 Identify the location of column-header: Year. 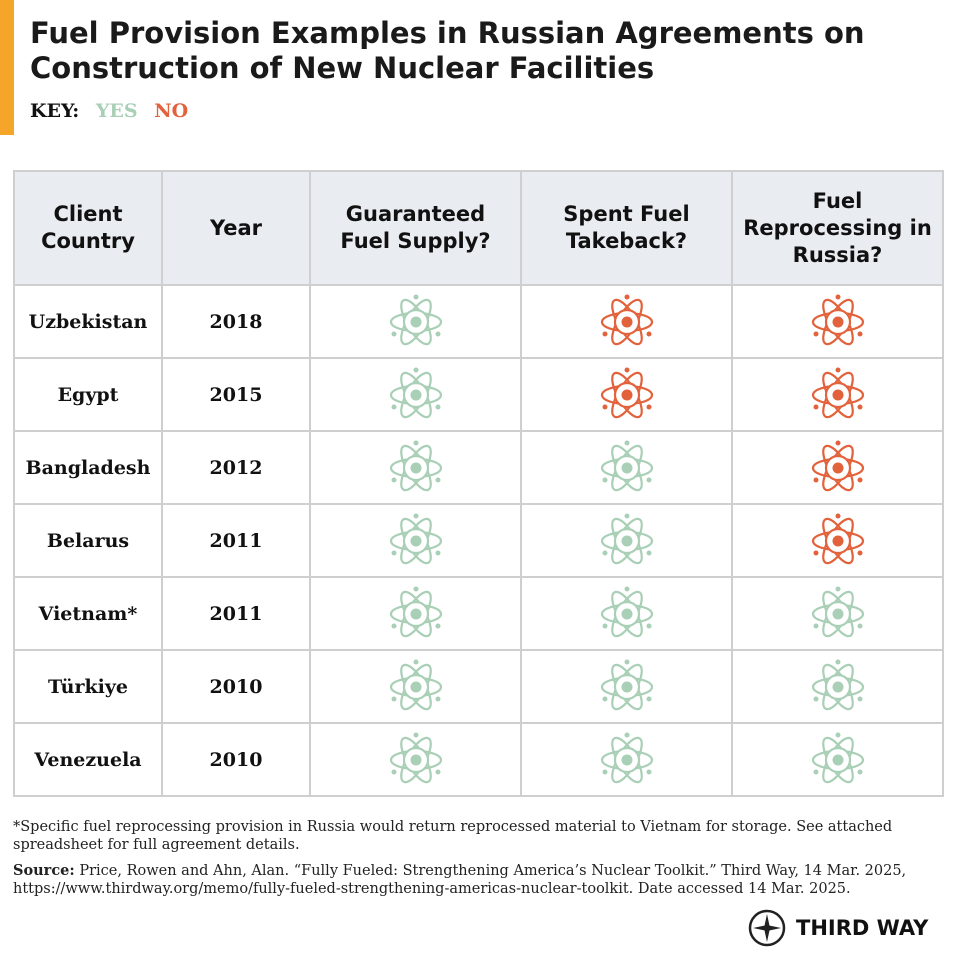
(236, 228).